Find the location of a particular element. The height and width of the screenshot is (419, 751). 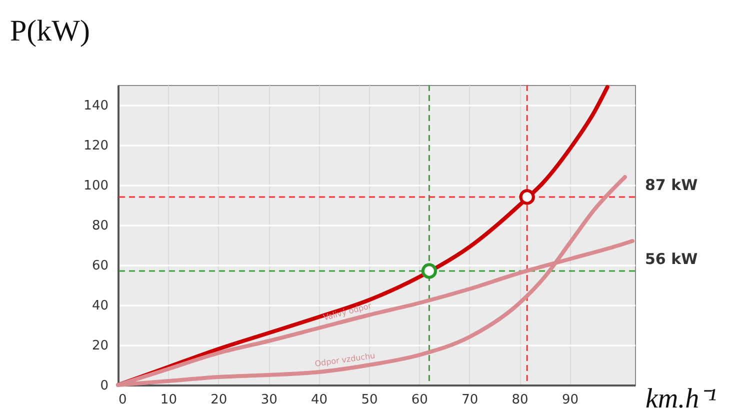

ref-line-label: 56 kW is located at coordinates (671, 259).